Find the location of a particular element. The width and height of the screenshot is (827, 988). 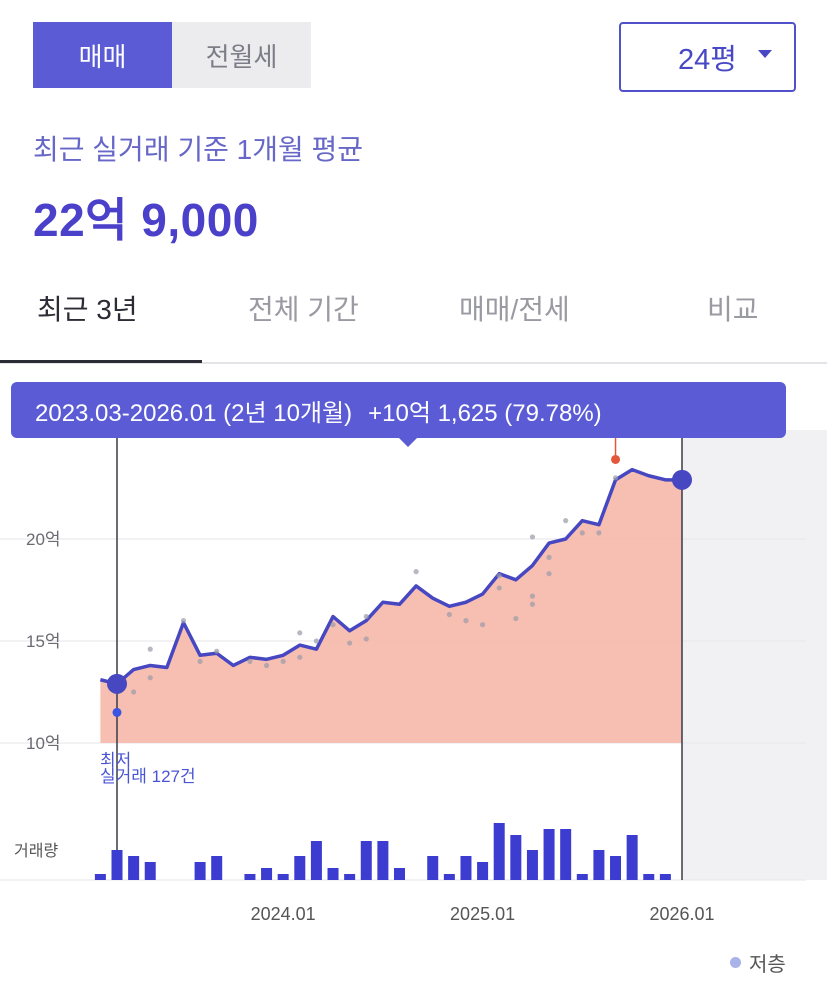

x-tick-label: 2026.01 is located at coordinates (681, 914).